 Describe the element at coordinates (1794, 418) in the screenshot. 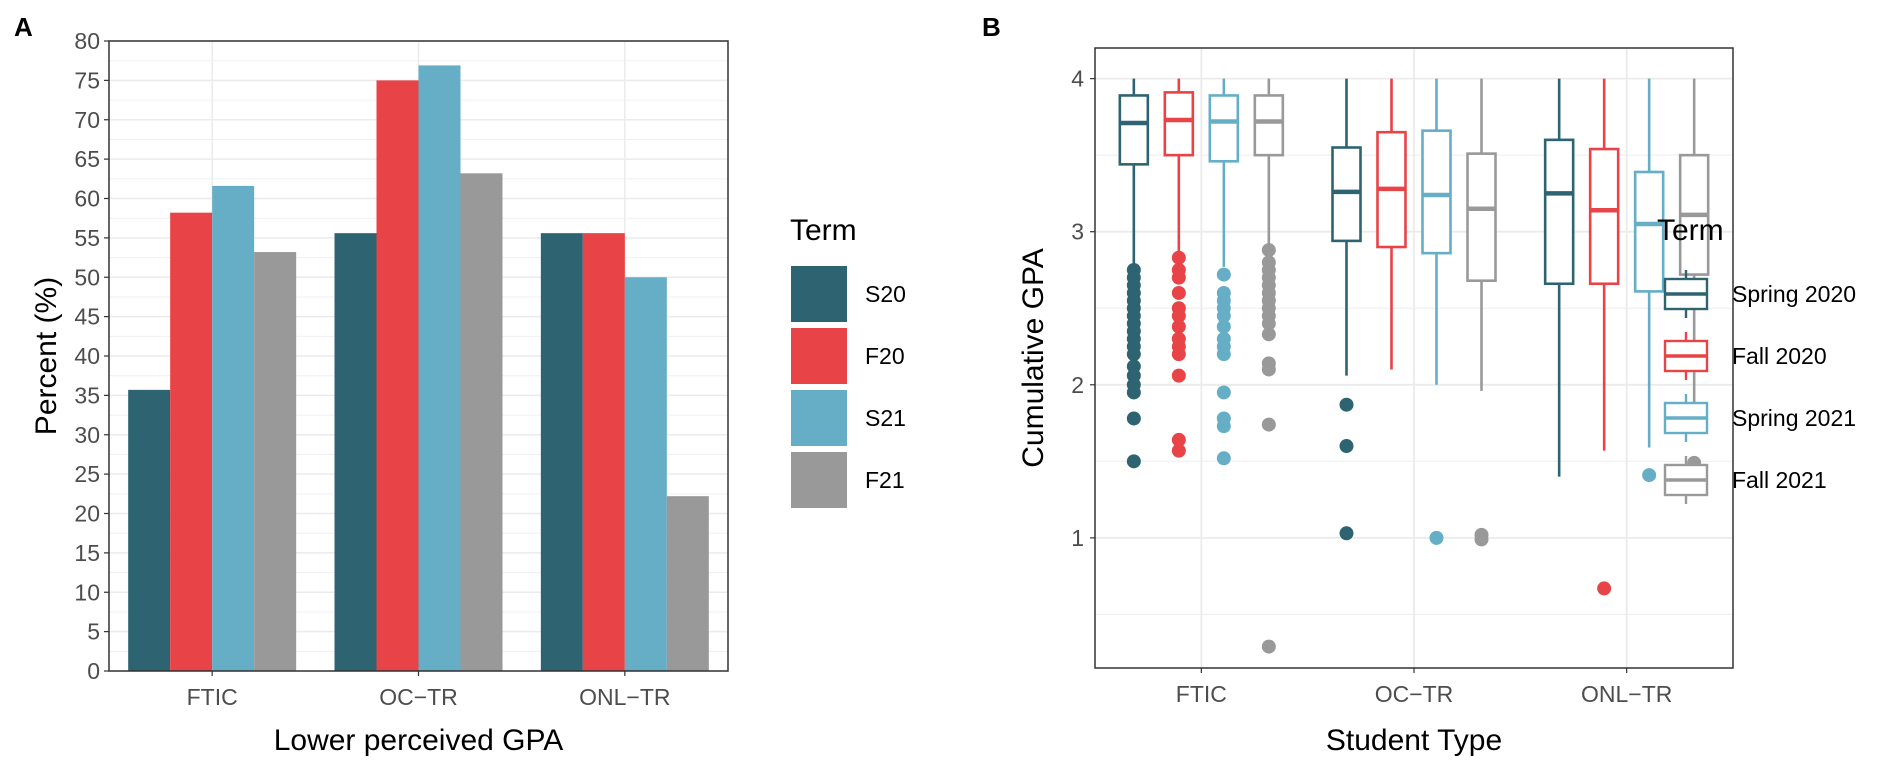

I see `legend-label: Spring 2021` at that location.